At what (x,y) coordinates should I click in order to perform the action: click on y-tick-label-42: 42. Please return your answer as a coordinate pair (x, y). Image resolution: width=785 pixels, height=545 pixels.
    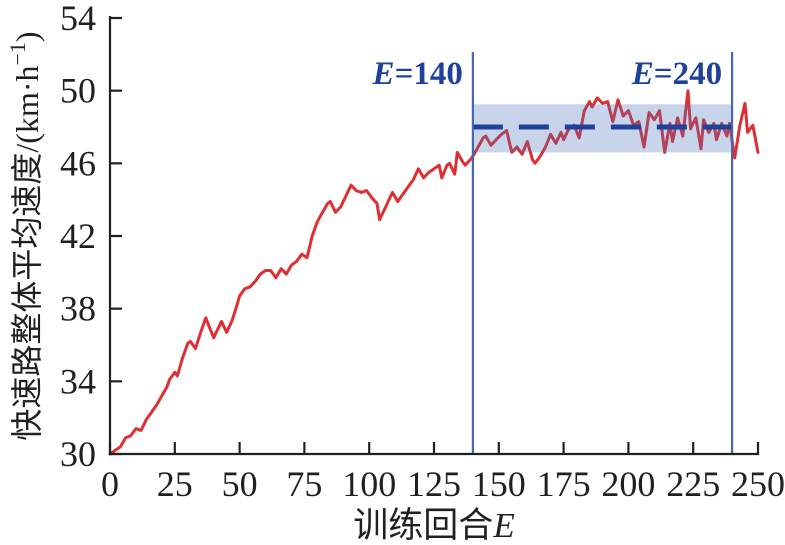
    Looking at the image, I should click on (78, 236).